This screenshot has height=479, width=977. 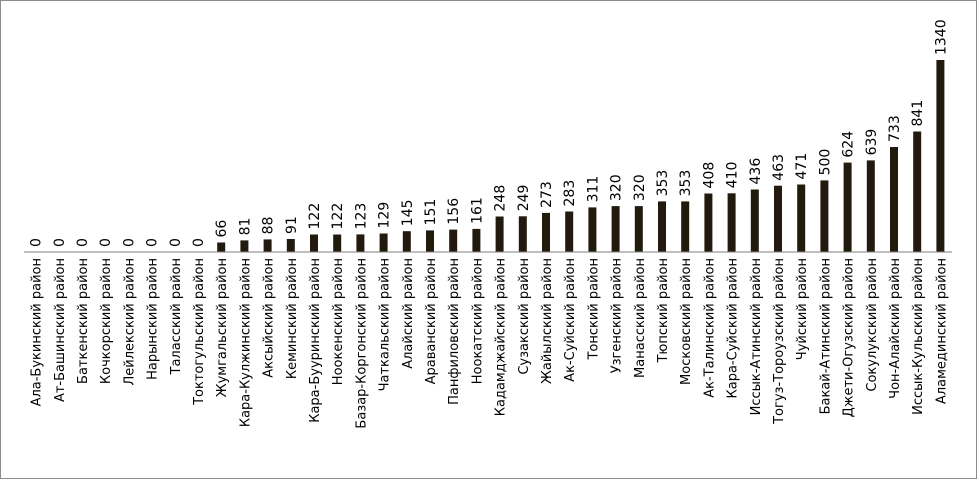 What do you see at coordinates (176, 316) in the screenshot?
I see `category-label-6: Таласский район` at bounding box center [176, 316].